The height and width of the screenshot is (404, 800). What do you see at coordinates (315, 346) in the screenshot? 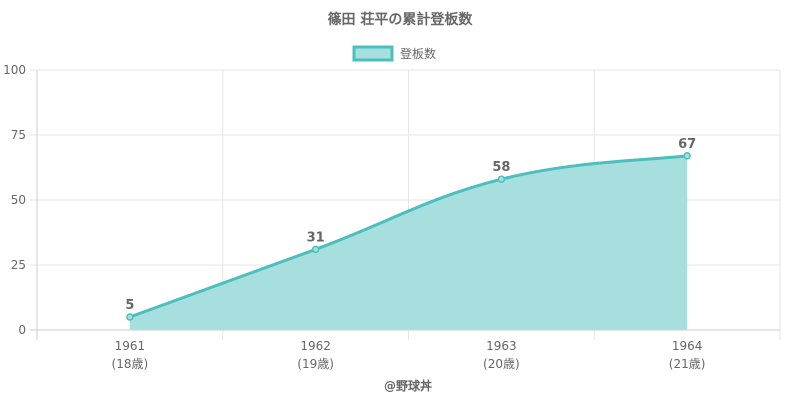
I see `x-tick-label: 1962` at bounding box center [315, 346].